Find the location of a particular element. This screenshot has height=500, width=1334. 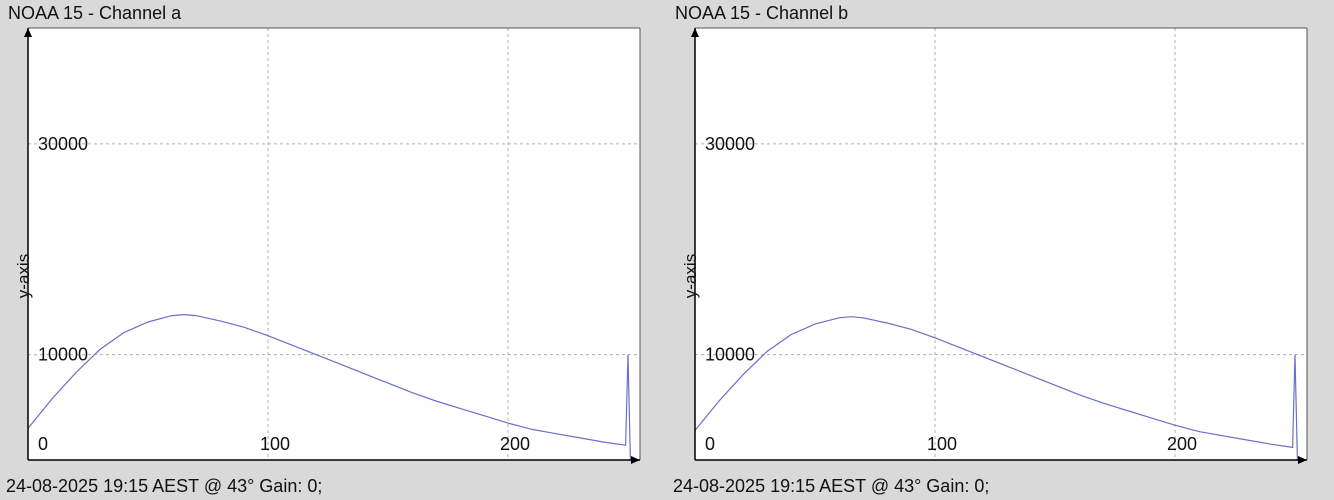

chart-title: NOAA 15 - Channel b is located at coordinates (762, 13).